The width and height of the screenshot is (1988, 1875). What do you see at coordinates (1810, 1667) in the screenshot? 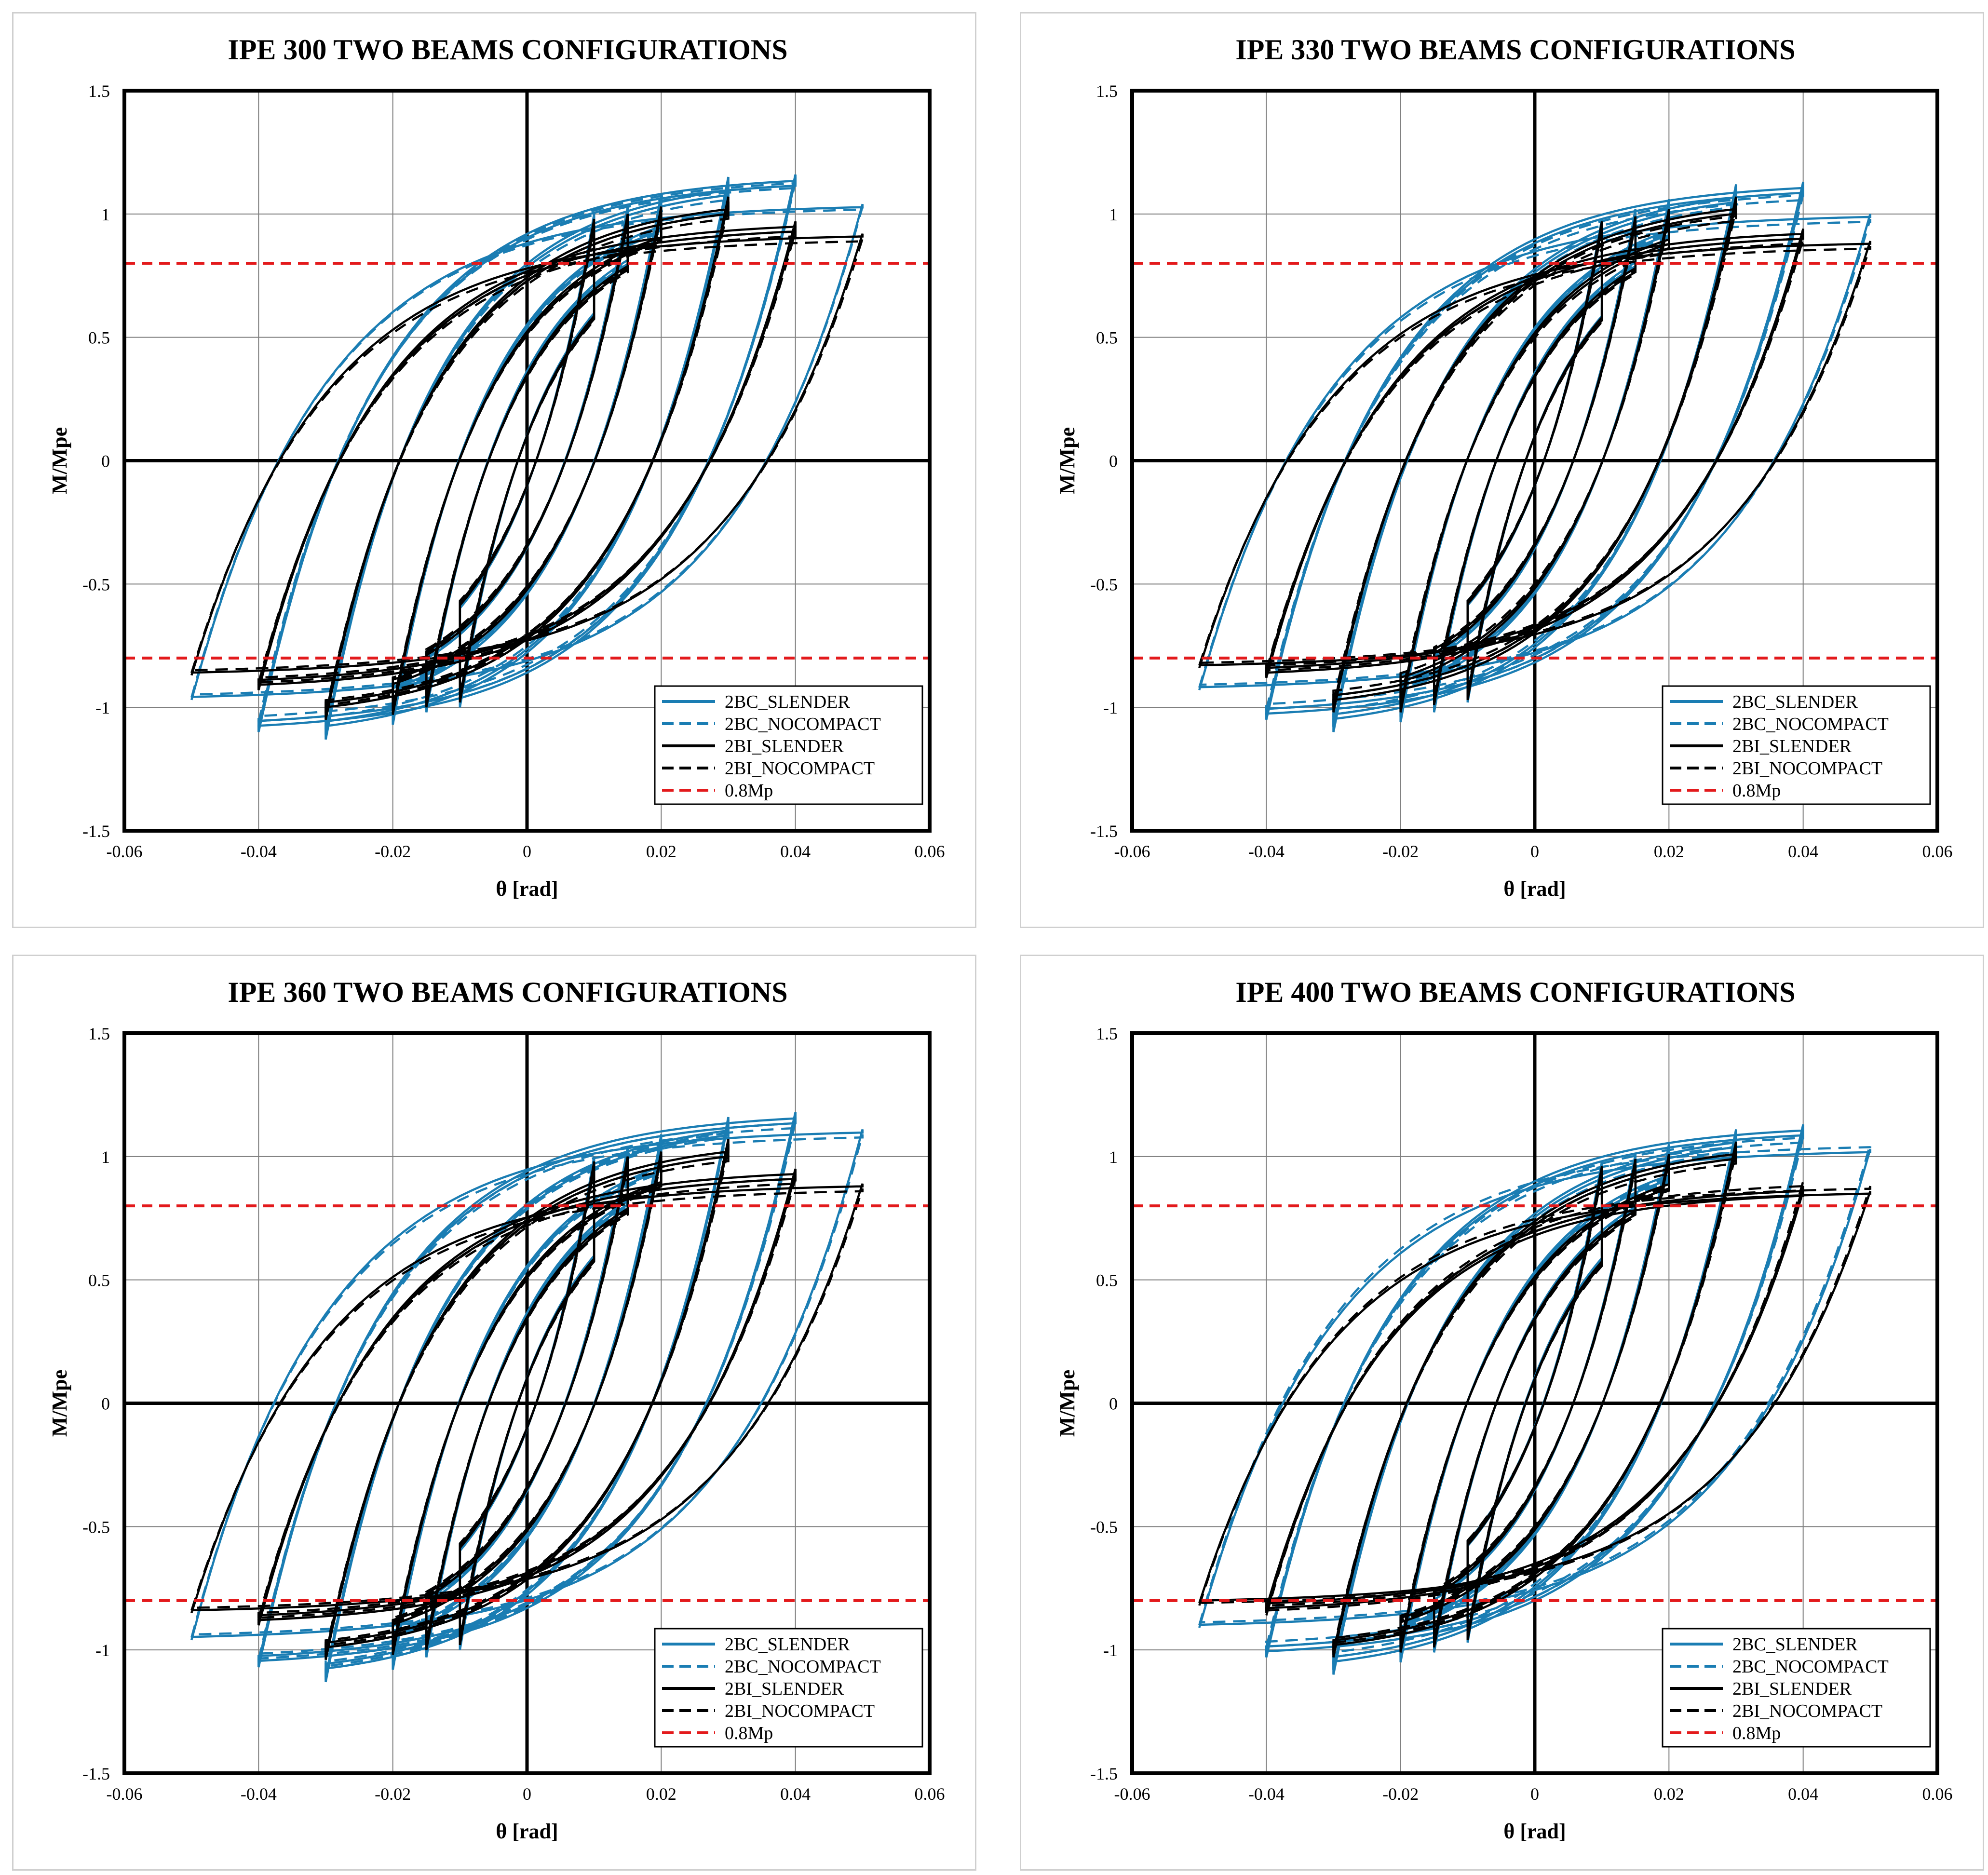
I see `legend-label: 2BC_NOCOMPACT` at bounding box center [1810, 1667].